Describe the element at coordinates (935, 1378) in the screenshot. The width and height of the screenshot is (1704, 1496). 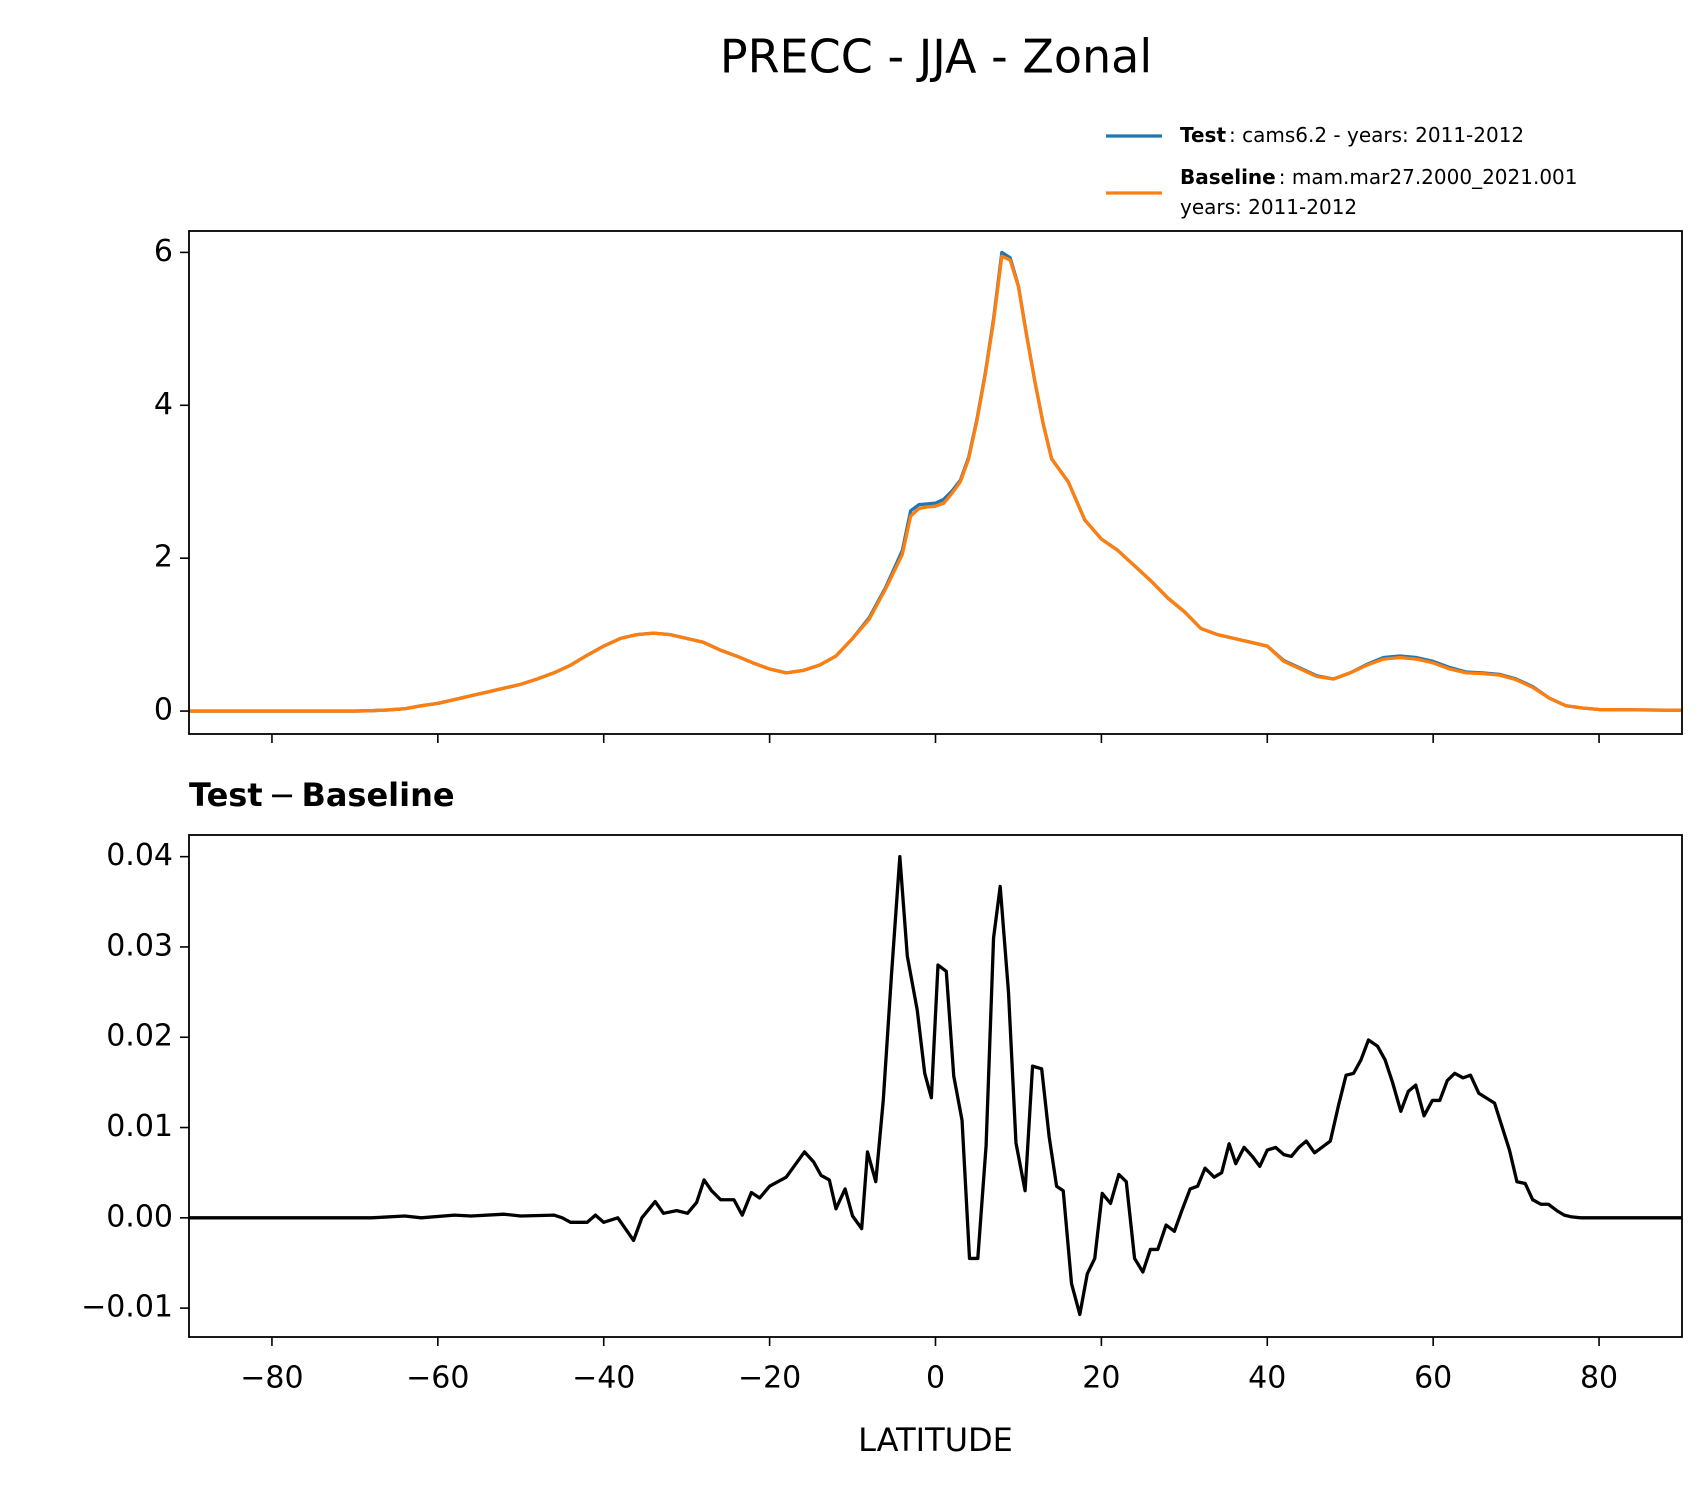
I see `x-tick-label: 0` at that location.